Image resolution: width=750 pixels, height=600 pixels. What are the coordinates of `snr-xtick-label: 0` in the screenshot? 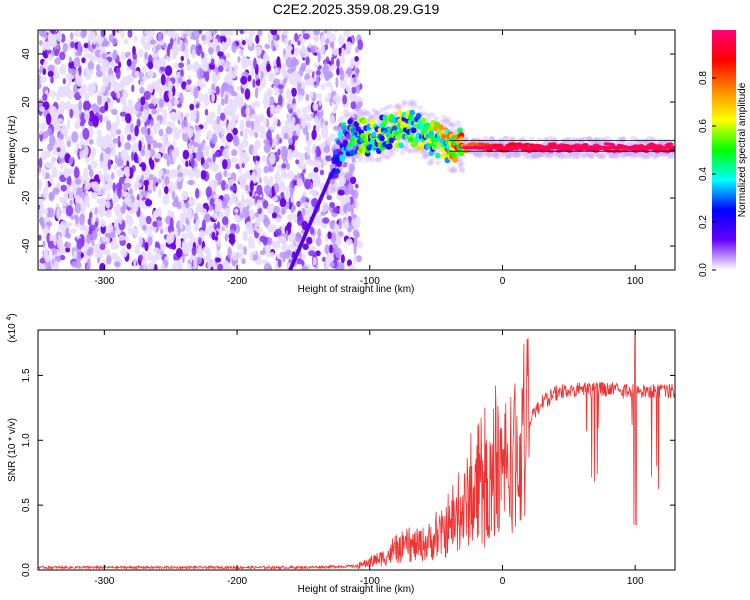 It's located at (503, 581).